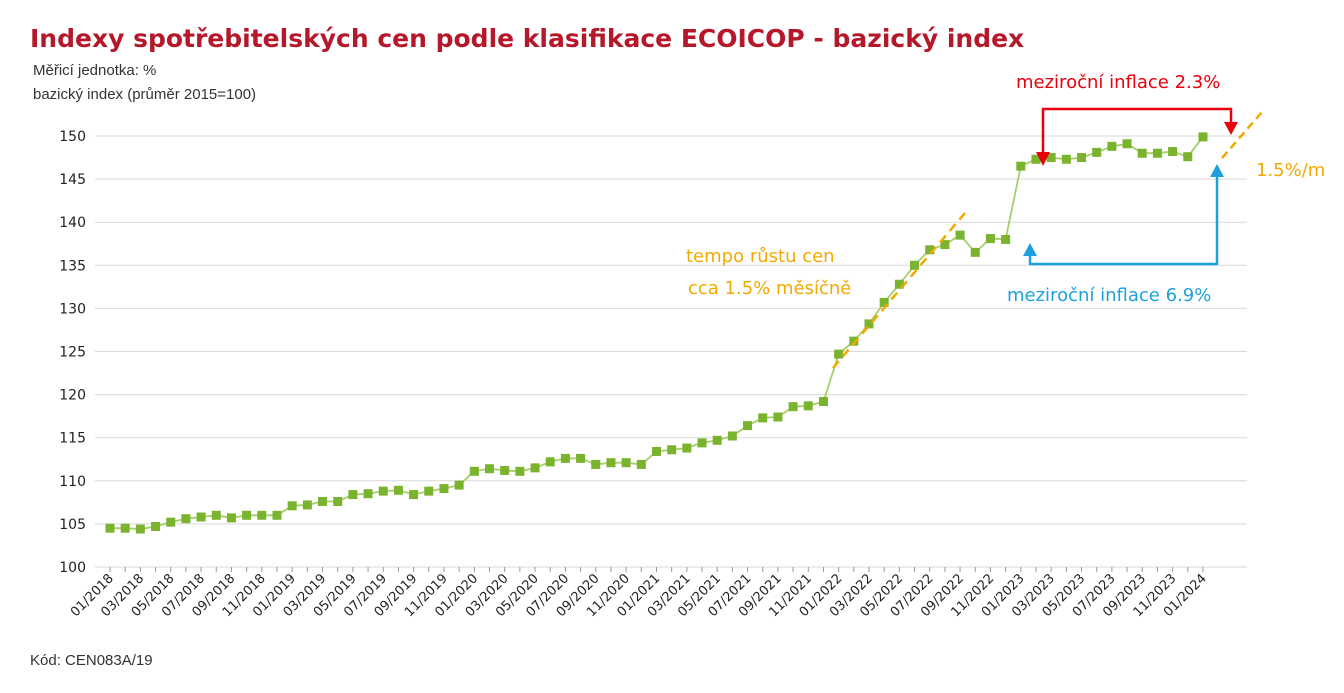 This screenshot has height=693, width=1344. Describe the element at coordinates (1043, 159) in the screenshot. I see `arrow-red-head-left` at that location.